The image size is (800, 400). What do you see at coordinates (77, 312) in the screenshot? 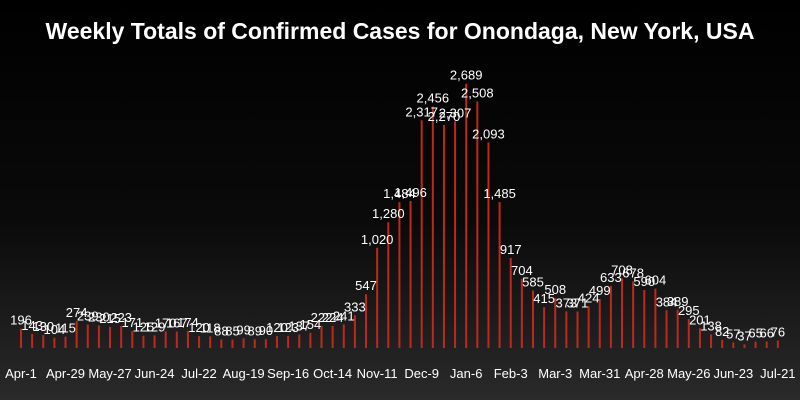
I see `data-label: 274` at bounding box center [77, 312].